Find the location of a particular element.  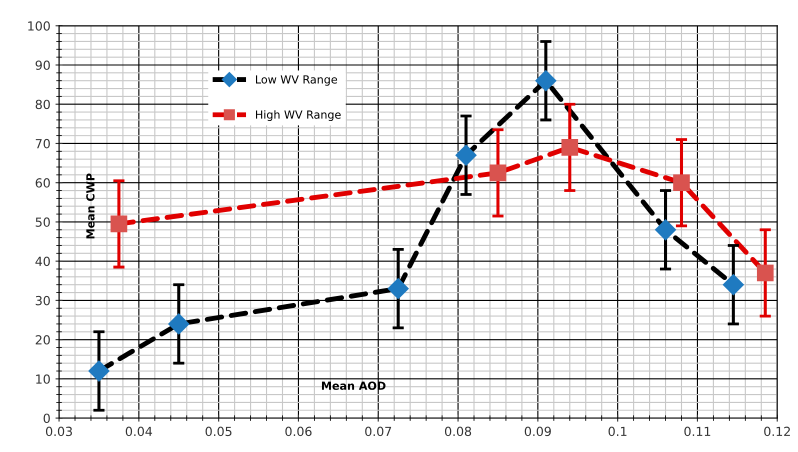

y-axis-title: Mean CWP is located at coordinates (90, 205).